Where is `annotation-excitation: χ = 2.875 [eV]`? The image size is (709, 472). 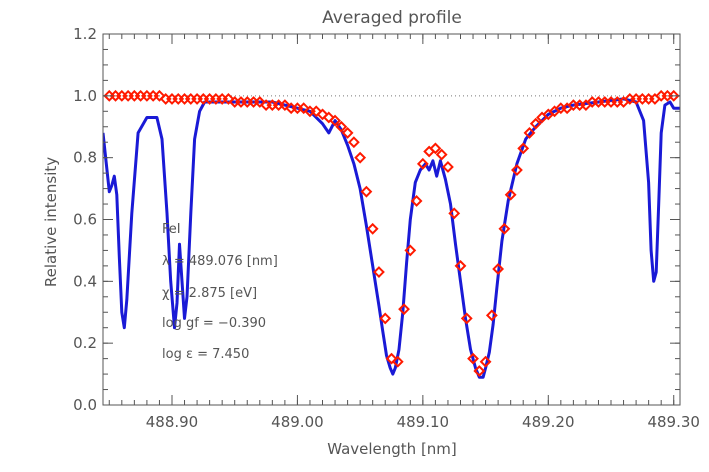
annotation-excitation: χ = 2.875 [eV] is located at coordinates (209, 293).